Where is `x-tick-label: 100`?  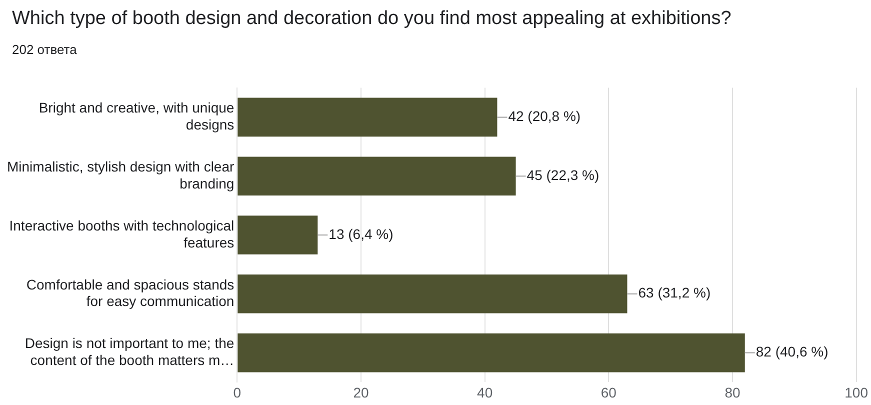
x-tick-label: 100 is located at coordinates (856, 392).